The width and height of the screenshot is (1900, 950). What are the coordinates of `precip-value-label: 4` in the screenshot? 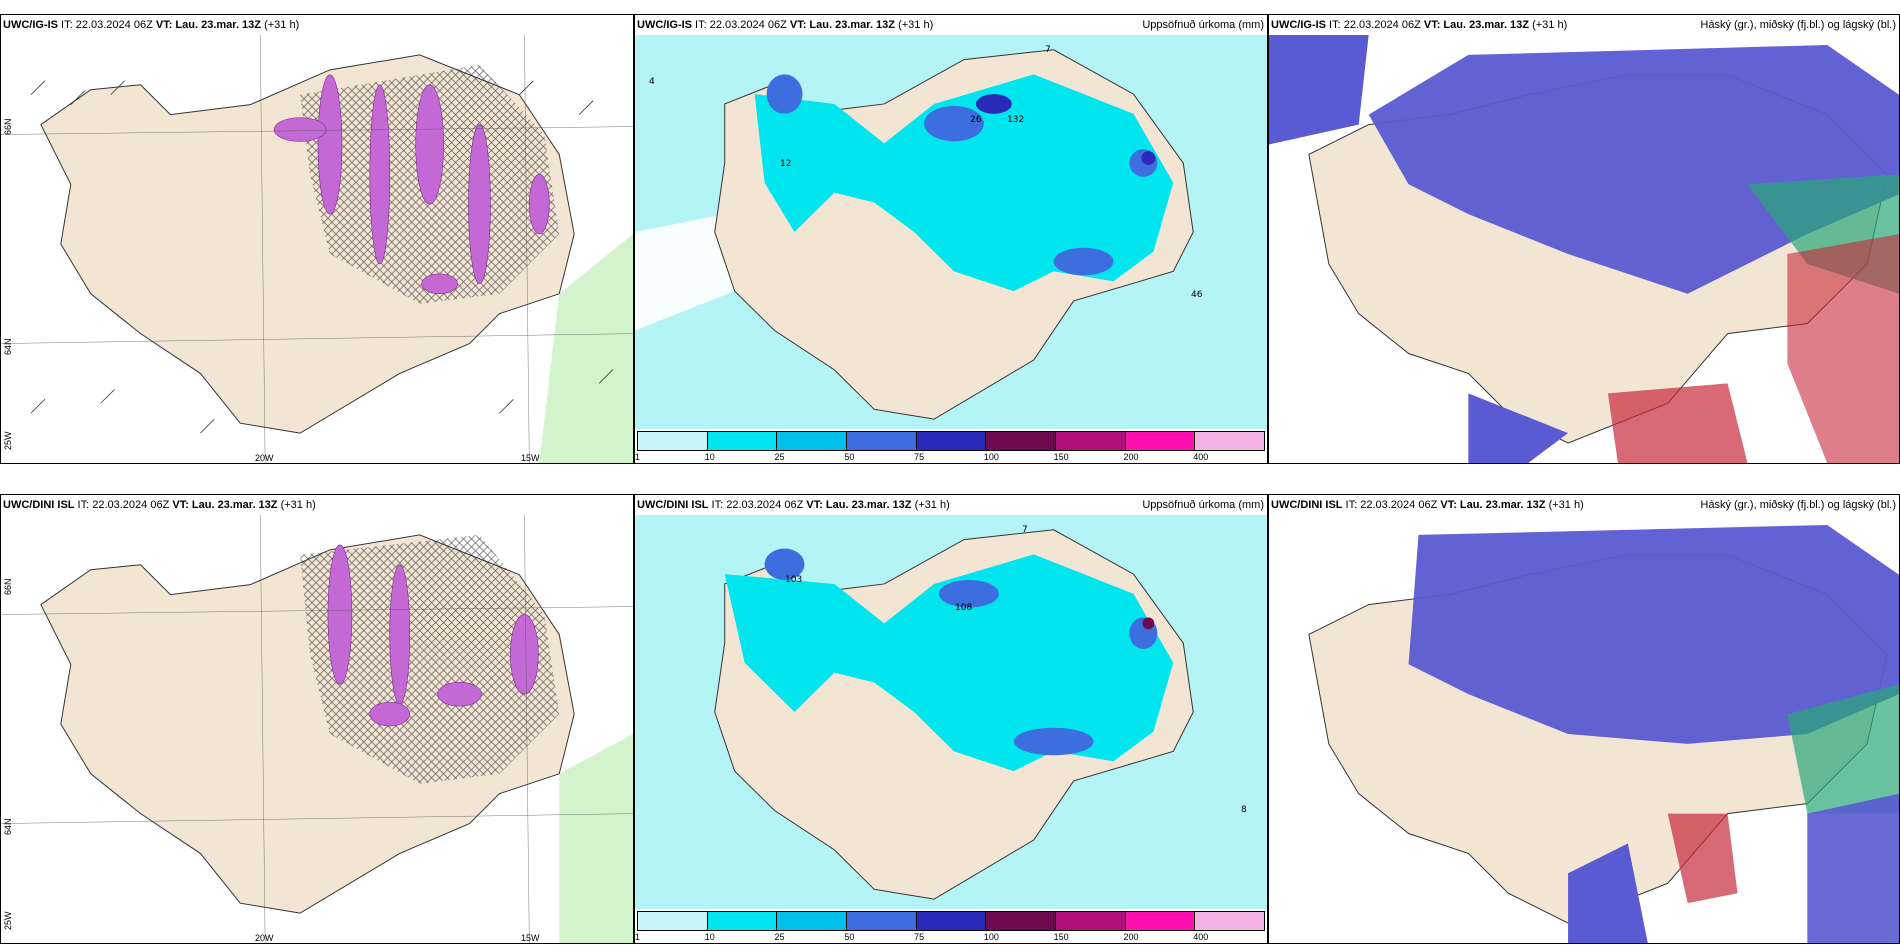 It's located at (652, 82).